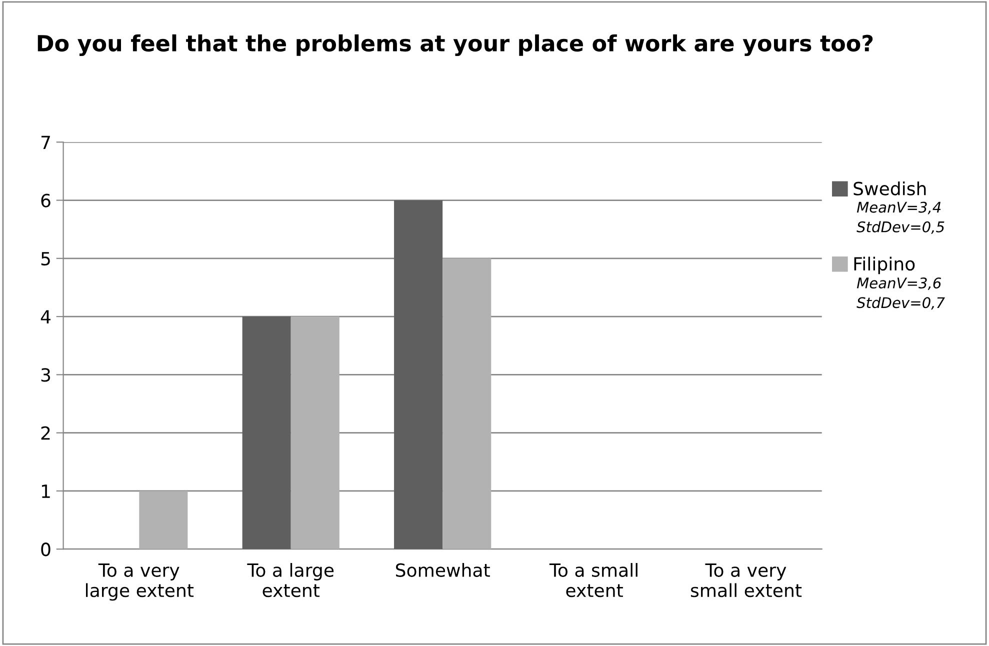  Describe the element at coordinates (45, 201) in the screenshot. I see `y-tick-label: 6` at that location.